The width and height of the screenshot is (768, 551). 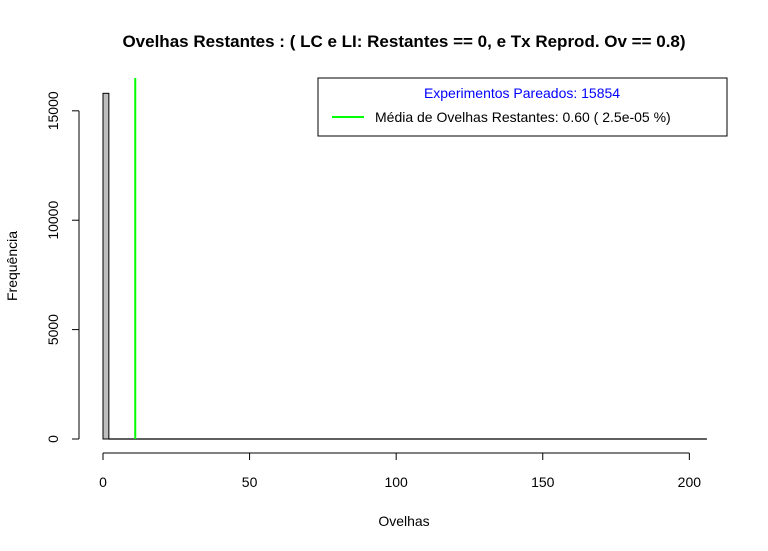 What do you see at coordinates (543, 482) in the screenshot?
I see `x-tick-label-3: 150` at bounding box center [543, 482].